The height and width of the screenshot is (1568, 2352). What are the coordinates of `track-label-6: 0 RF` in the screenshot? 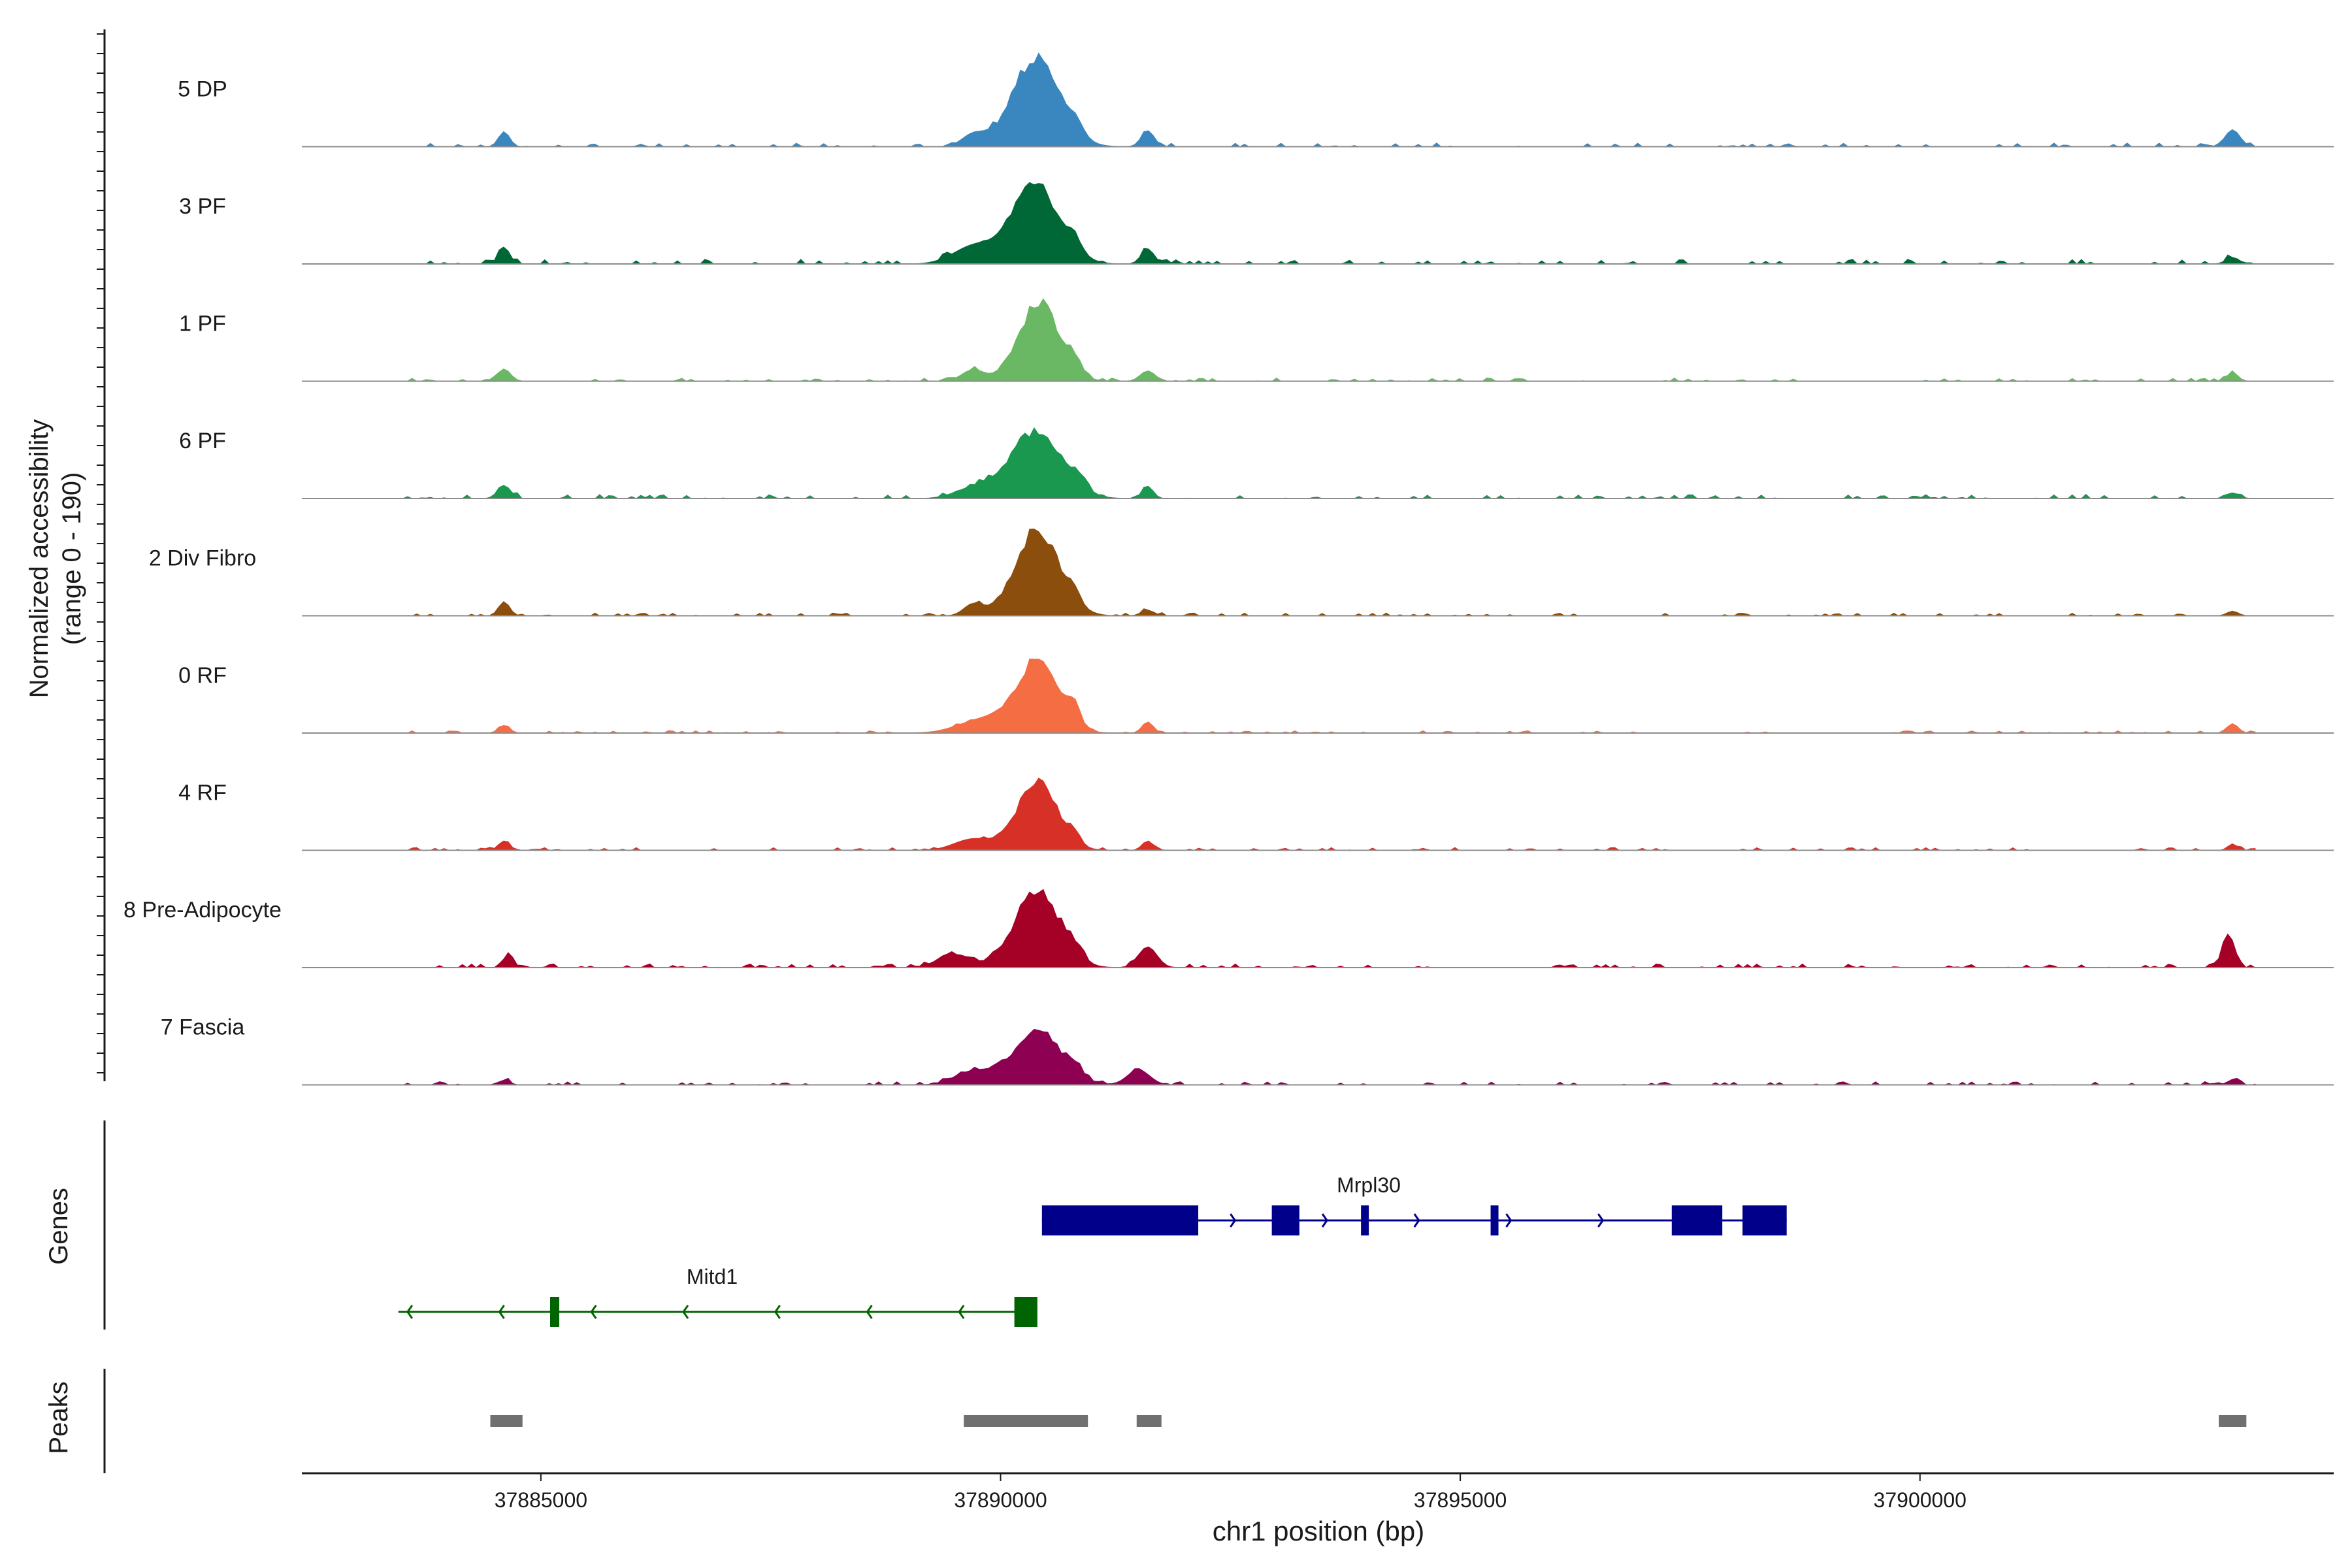 It's located at (202, 675).